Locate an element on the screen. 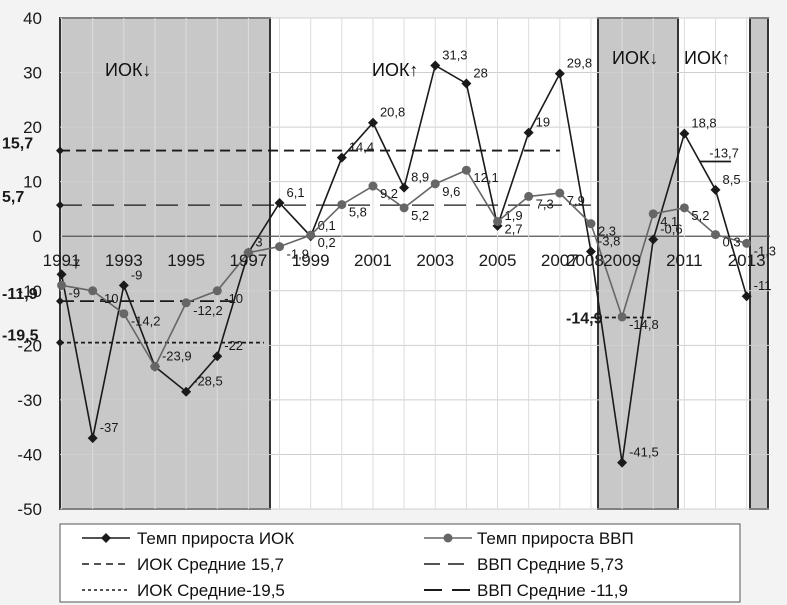 The height and width of the screenshot is (605, 787). legend-label-iok-avg-low: ИОК Средние-19,5 is located at coordinates (211, 590).